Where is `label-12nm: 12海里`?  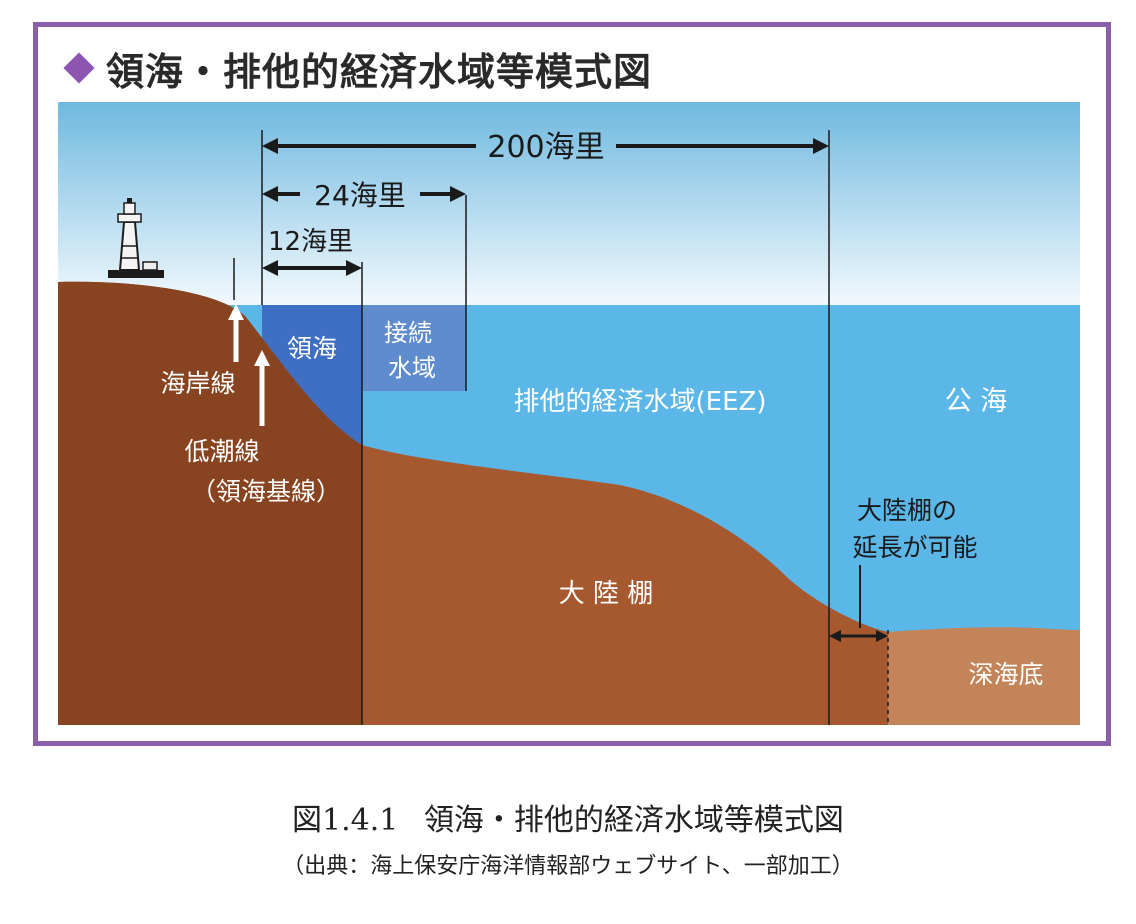 label-12nm: 12海里 is located at coordinates (310, 242).